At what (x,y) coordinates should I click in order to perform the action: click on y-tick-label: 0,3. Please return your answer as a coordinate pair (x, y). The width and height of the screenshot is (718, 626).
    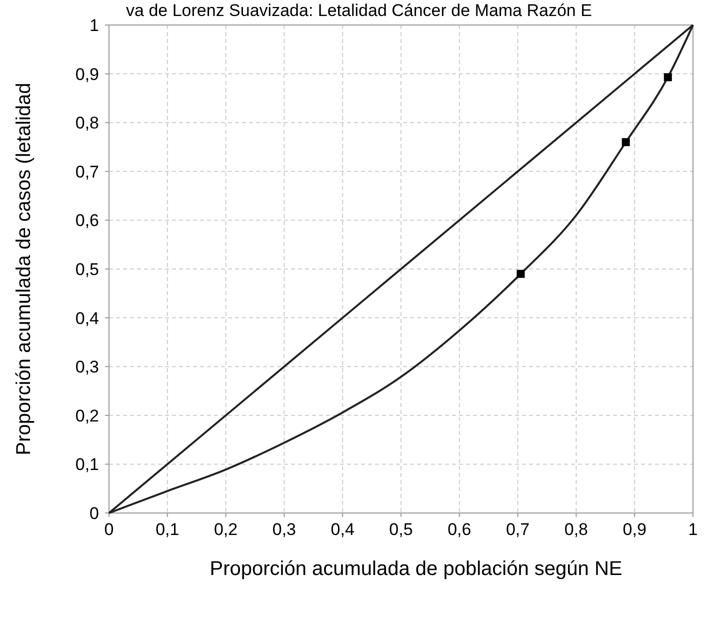
    Looking at the image, I should click on (87, 367).